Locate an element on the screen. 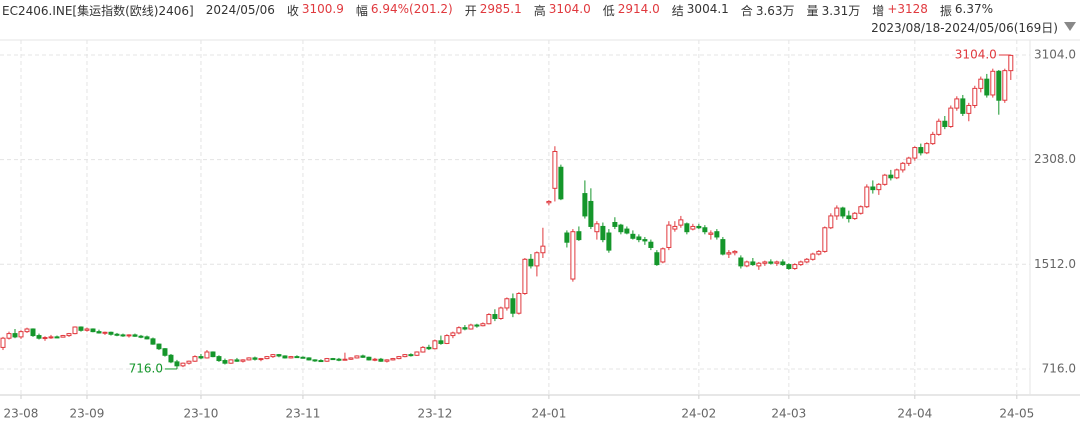 This screenshot has width=1080, height=426. field: 收 3100.9 is located at coordinates (315, 10).